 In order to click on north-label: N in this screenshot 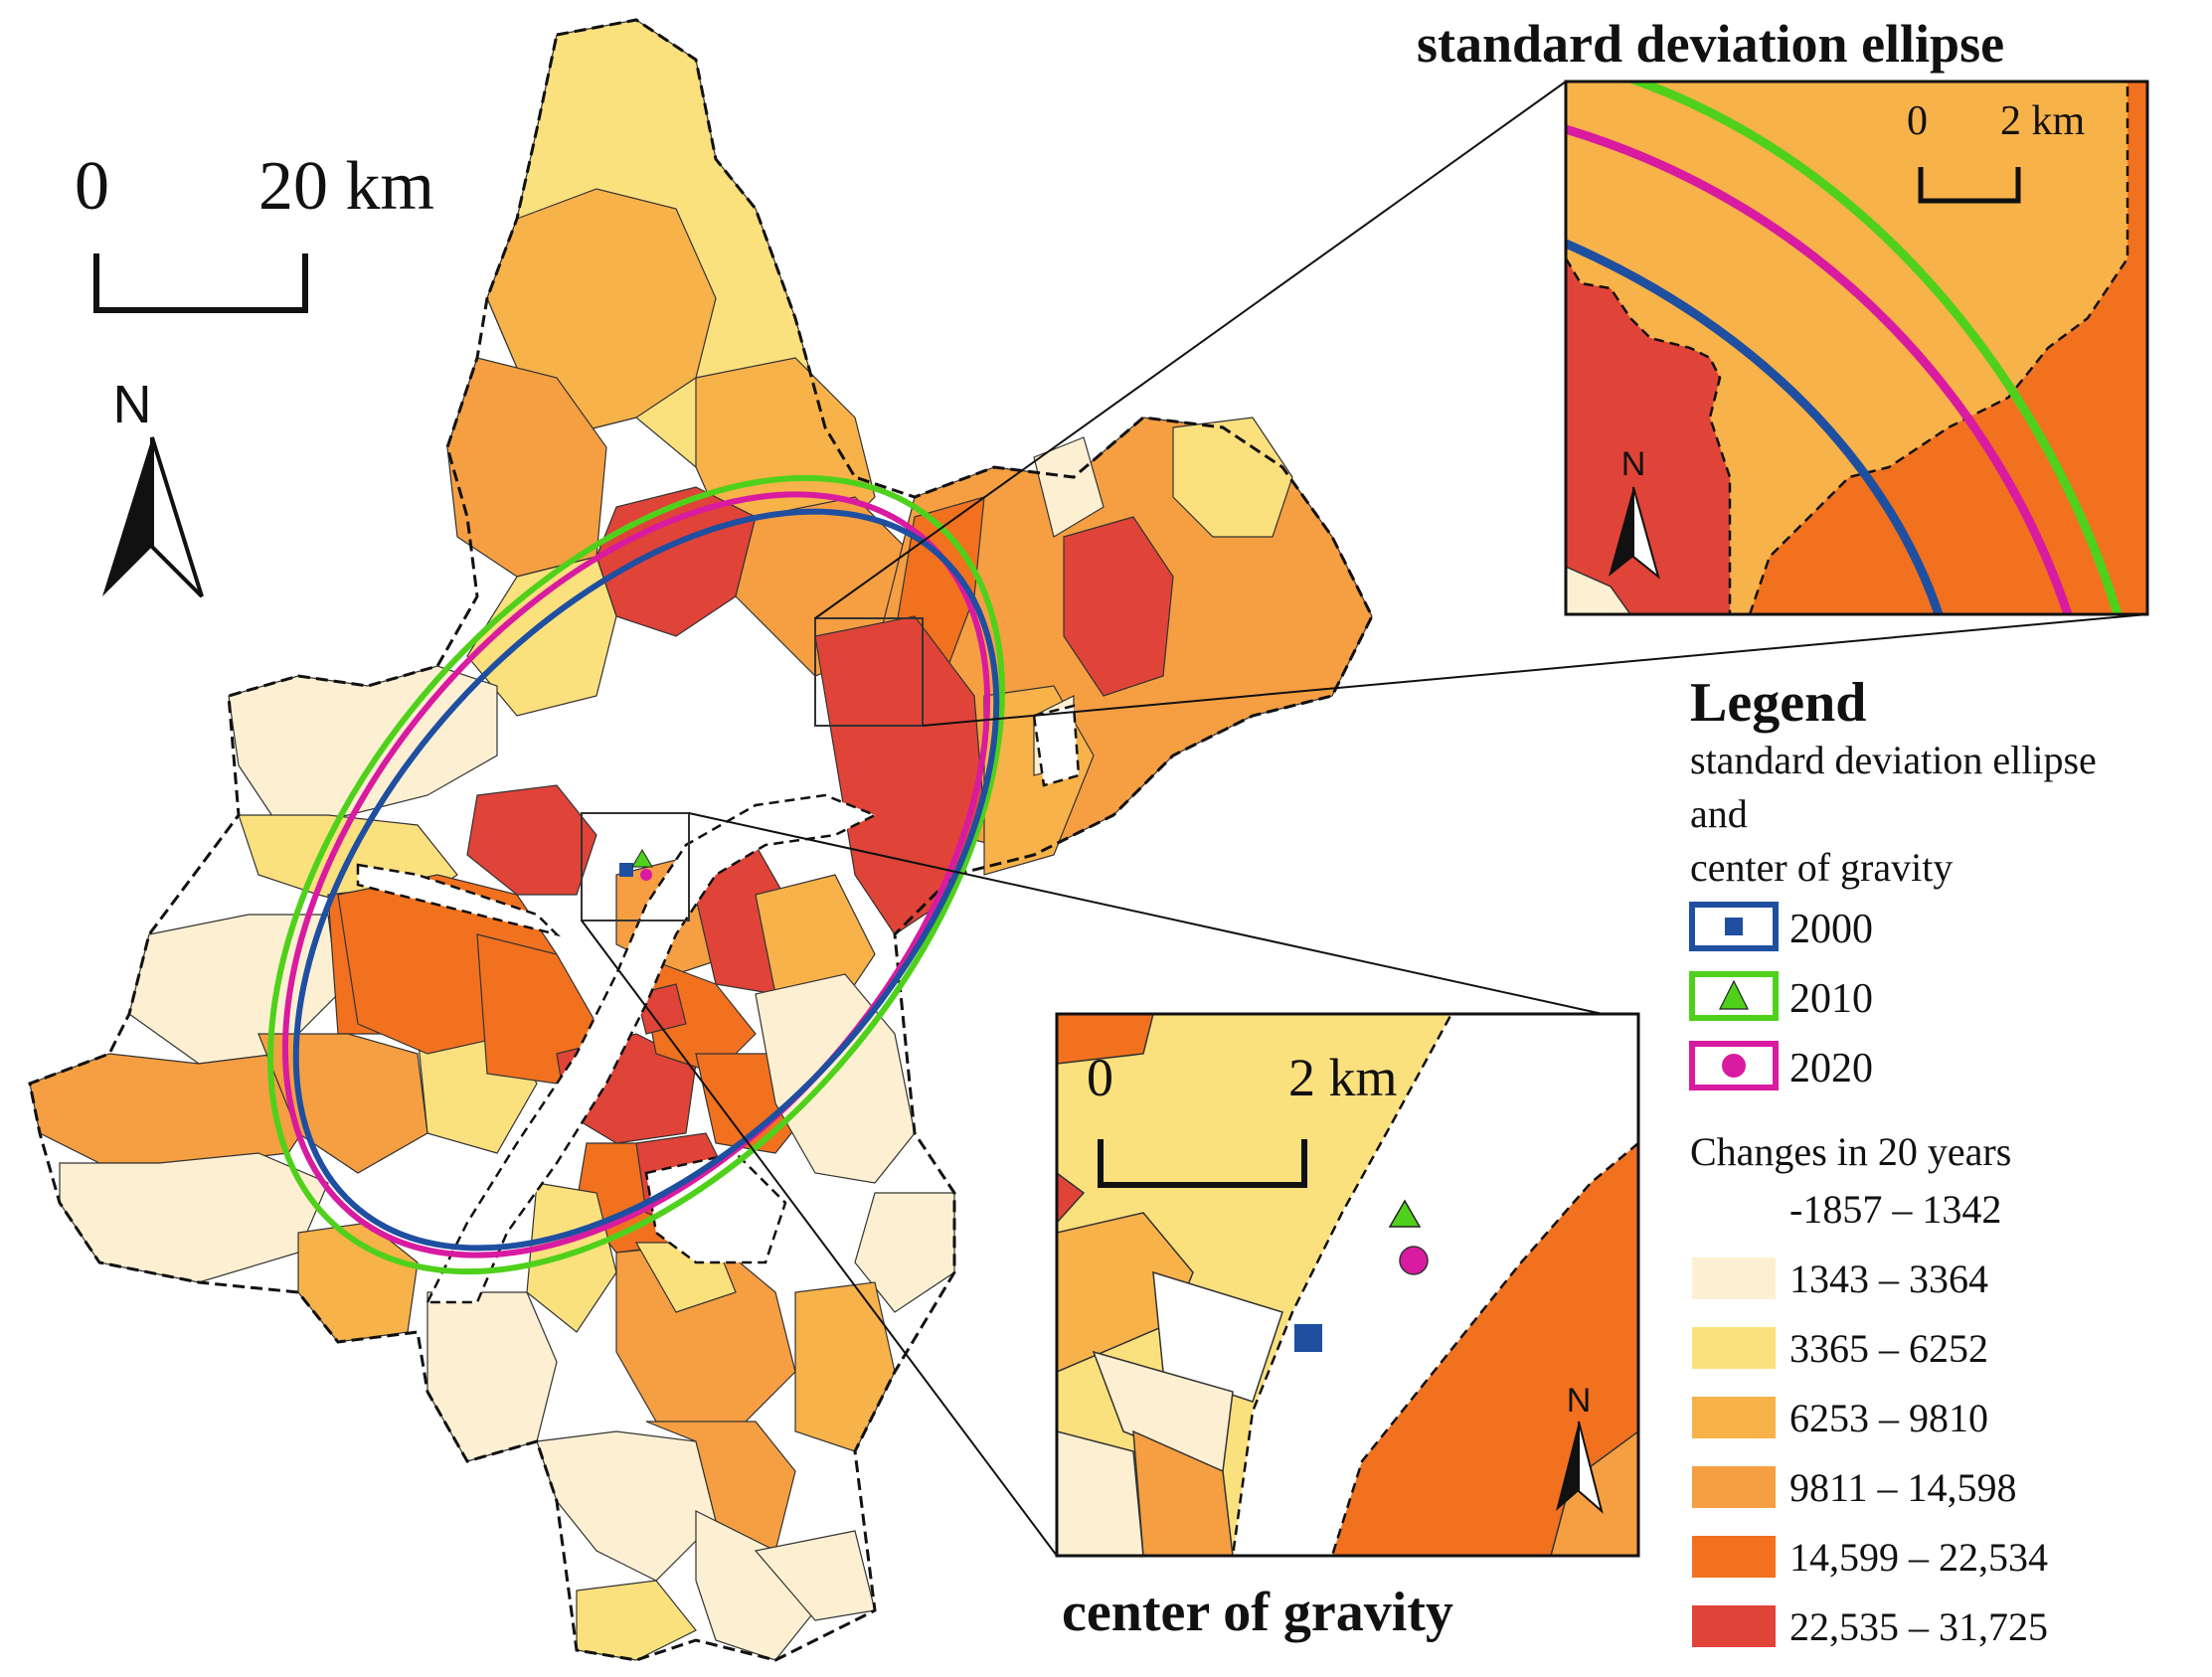, I will do `click(132, 404)`.